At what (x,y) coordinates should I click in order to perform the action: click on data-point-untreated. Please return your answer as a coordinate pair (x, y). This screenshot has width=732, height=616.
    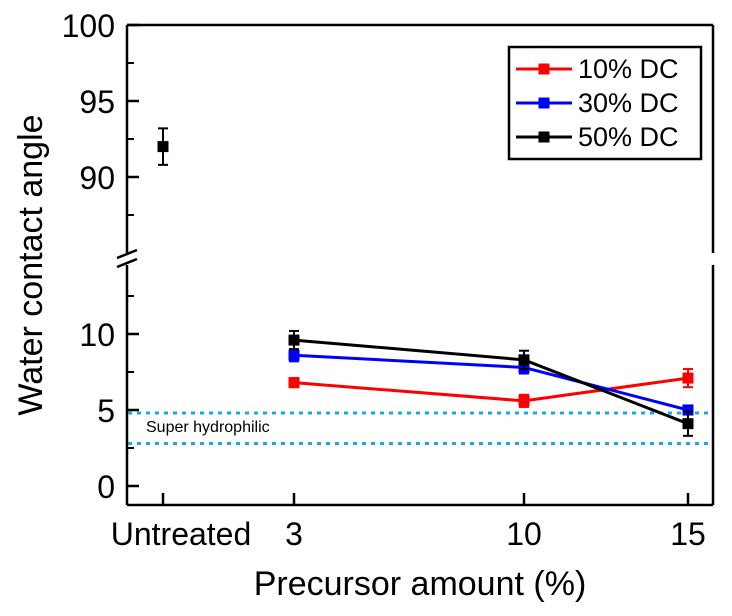
    Looking at the image, I should click on (163, 147).